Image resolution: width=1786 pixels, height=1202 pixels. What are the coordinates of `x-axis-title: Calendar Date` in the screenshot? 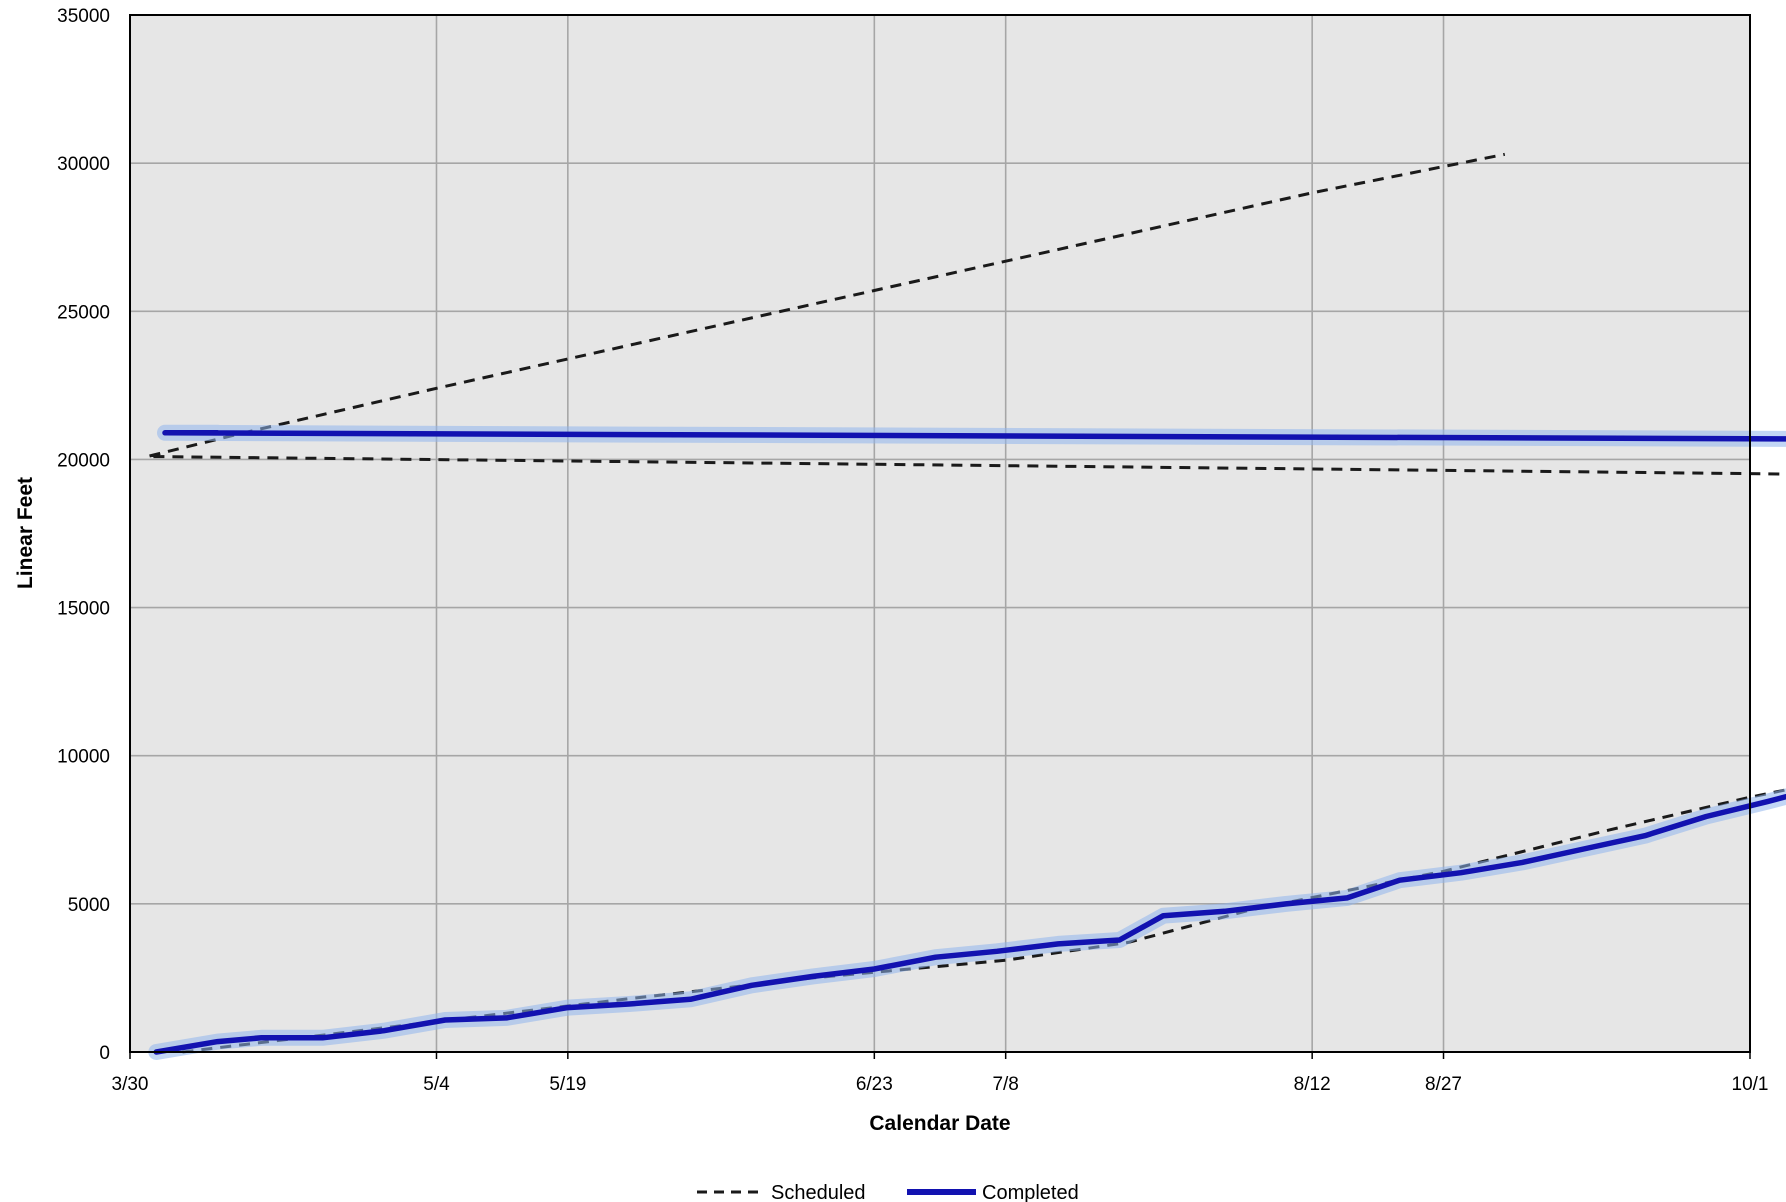 It's located at (939, 1123).